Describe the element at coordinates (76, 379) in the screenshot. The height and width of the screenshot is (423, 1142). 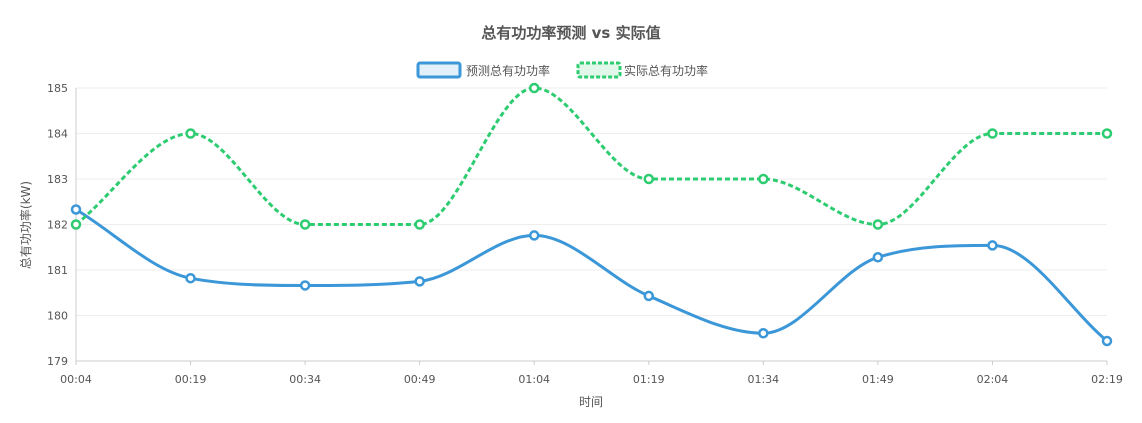
I see `x-tick-label: 00:04` at that location.